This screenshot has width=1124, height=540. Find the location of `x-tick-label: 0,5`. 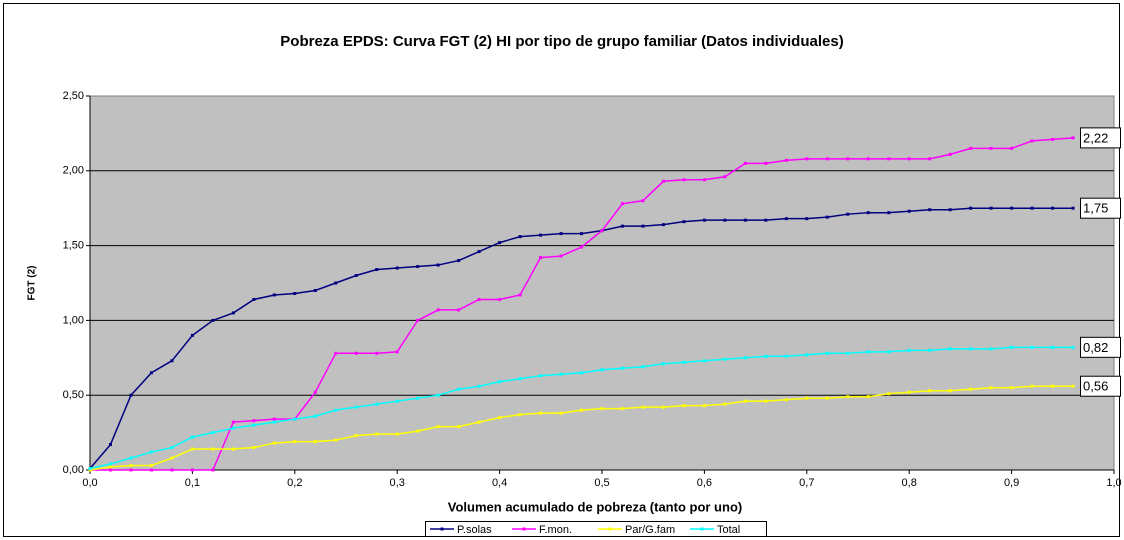

x-tick-label: 0,5 is located at coordinates (601, 483).